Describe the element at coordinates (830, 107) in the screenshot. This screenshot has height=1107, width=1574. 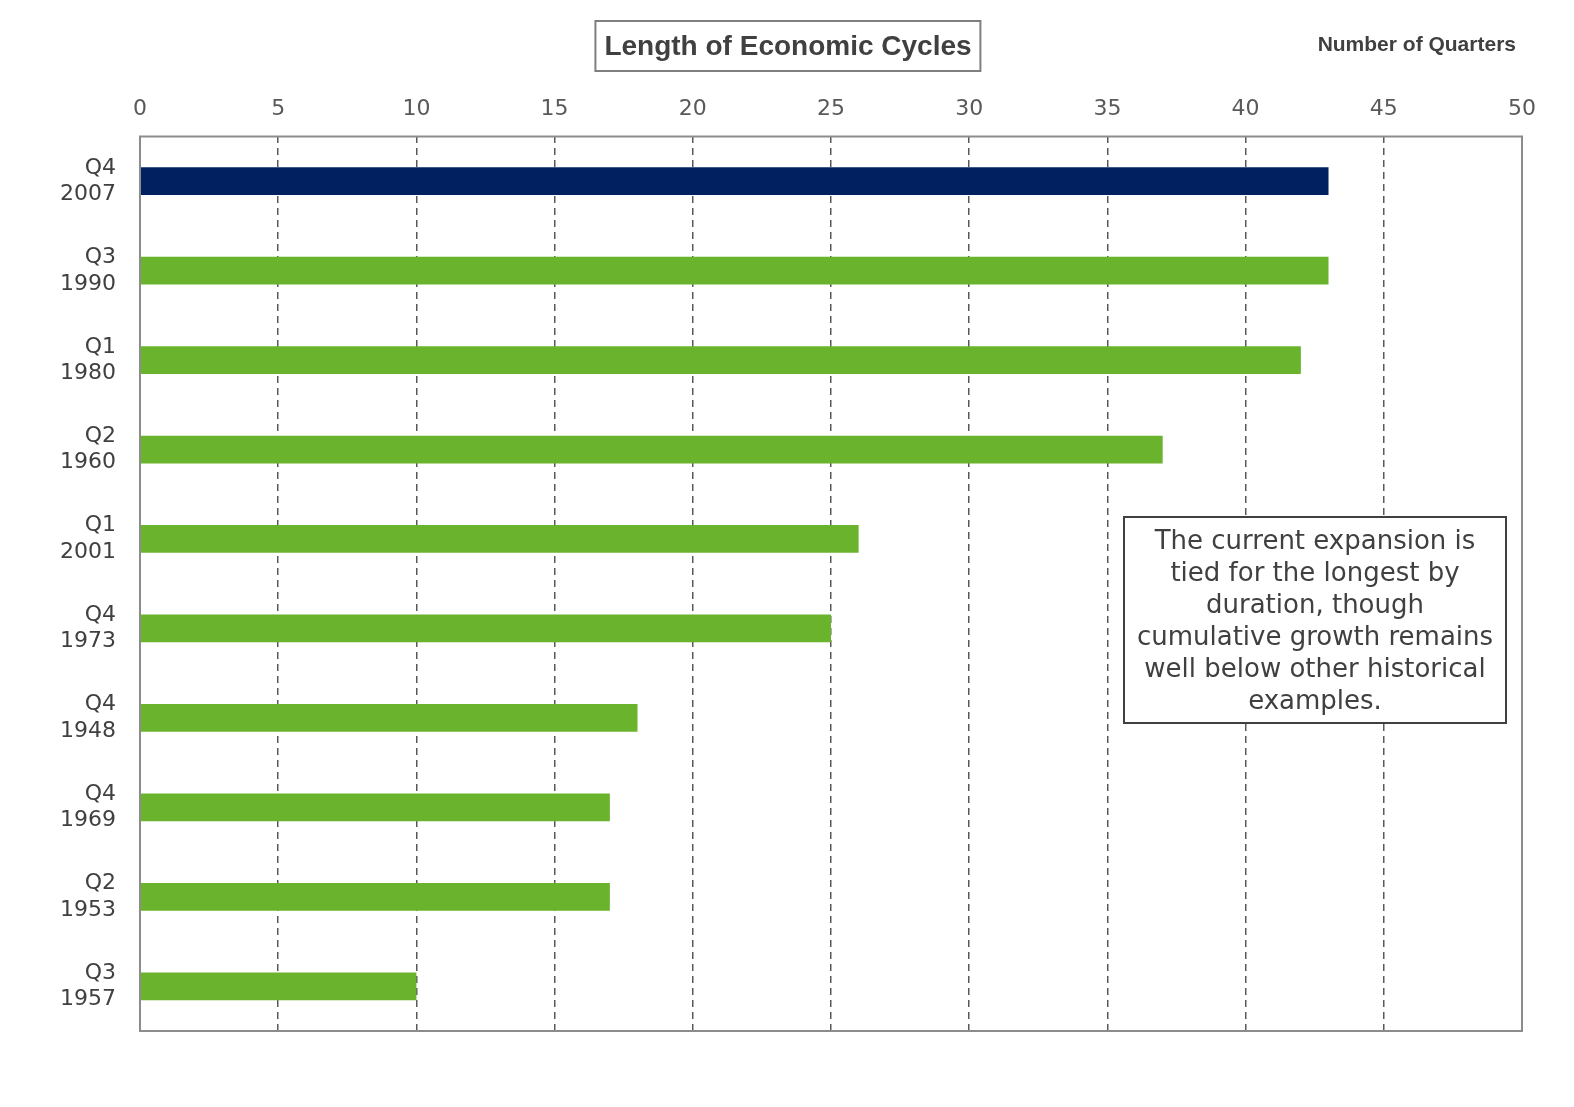
I see `x-tick-label: 25` at that location.